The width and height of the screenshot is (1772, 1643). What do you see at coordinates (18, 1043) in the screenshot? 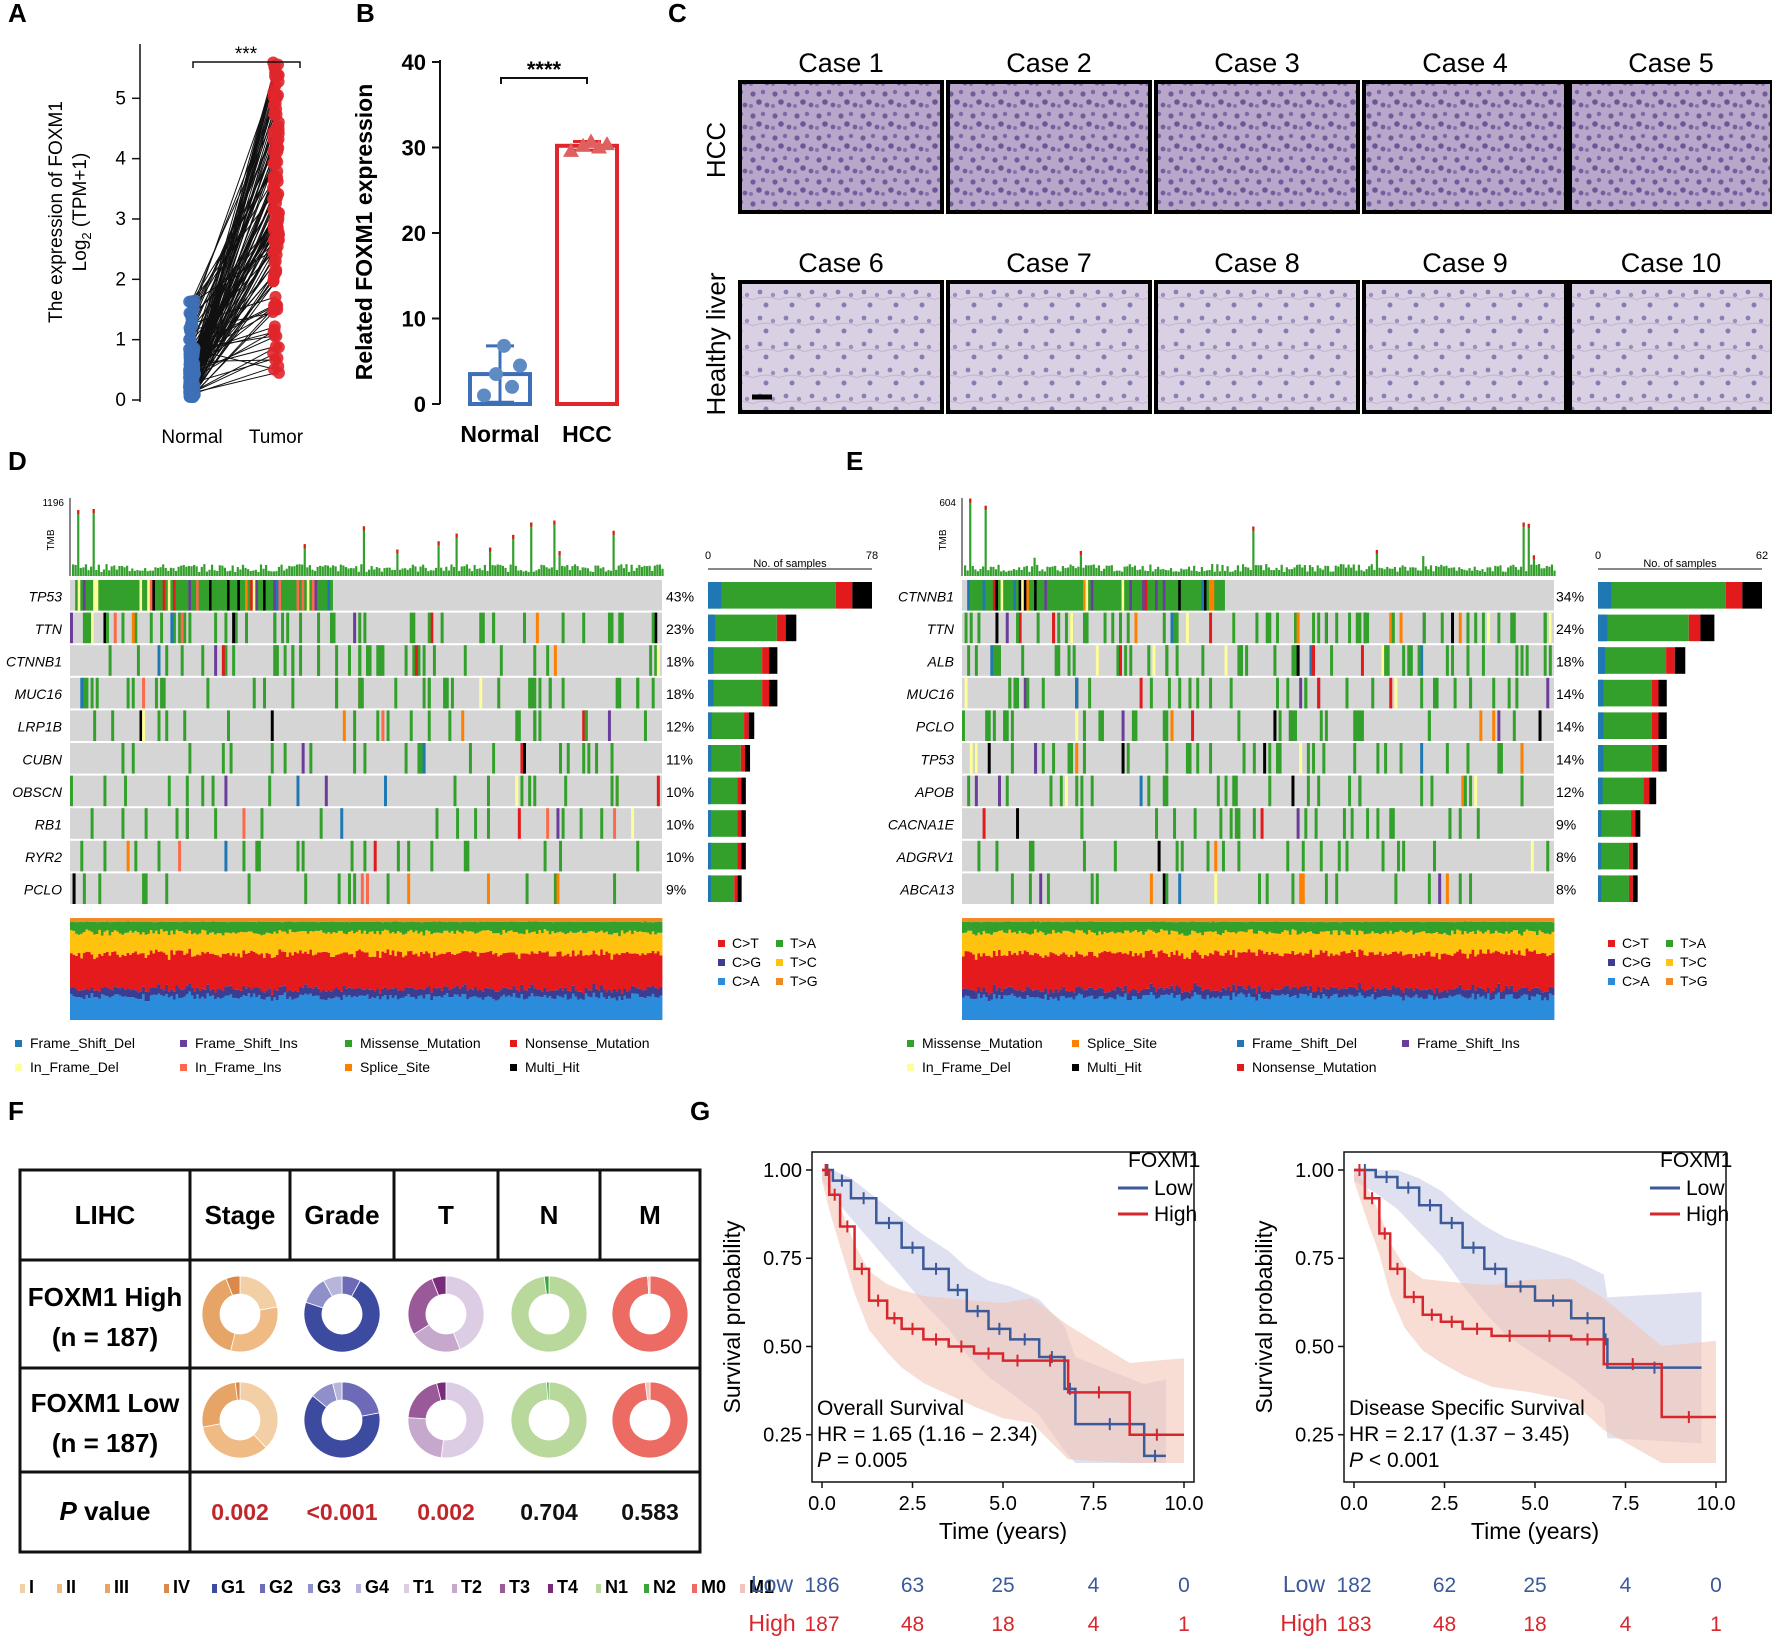
I see `mutation-legend-swatch` at bounding box center [18, 1043].